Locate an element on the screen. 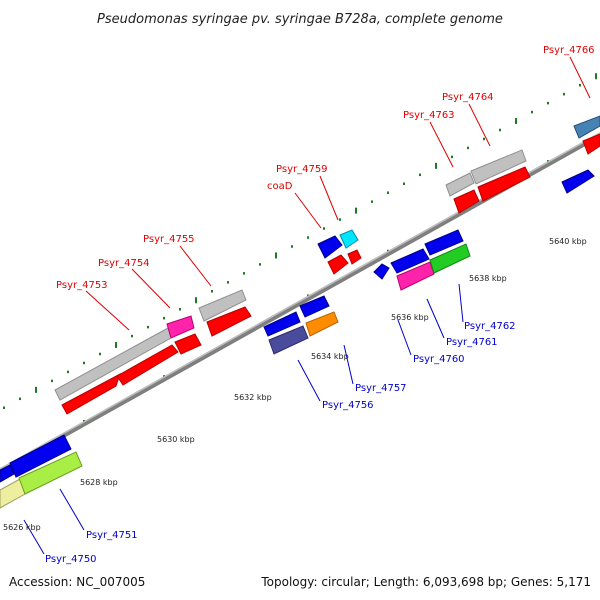 This screenshot has width=600, height=600. scale-label: 5626 kbp is located at coordinates (22, 527).